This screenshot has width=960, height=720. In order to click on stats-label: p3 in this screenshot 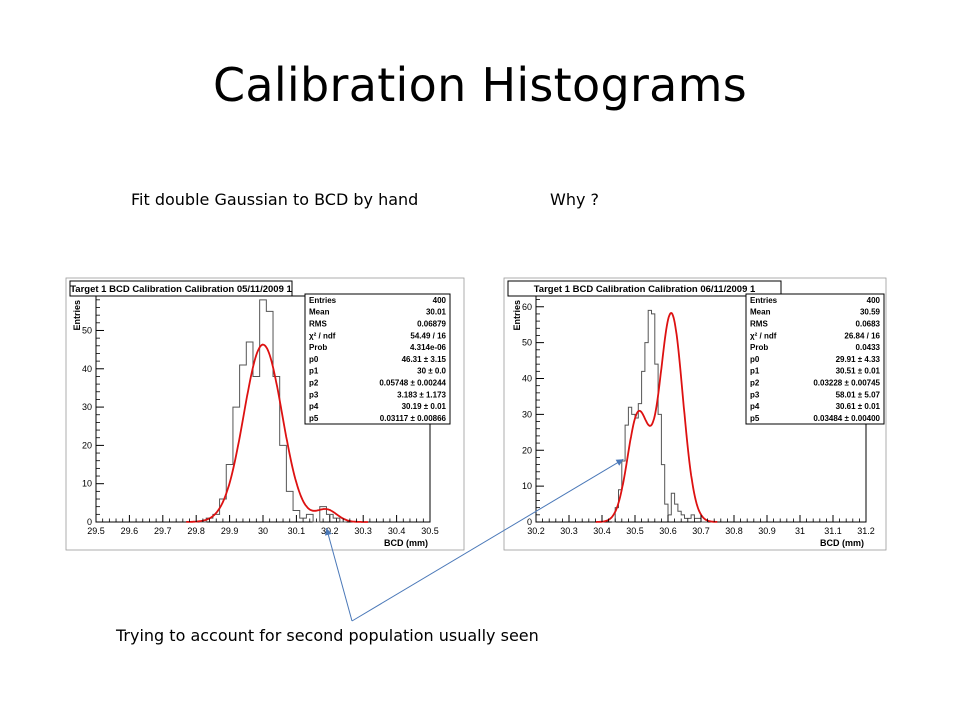, I will do `click(314, 394)`.